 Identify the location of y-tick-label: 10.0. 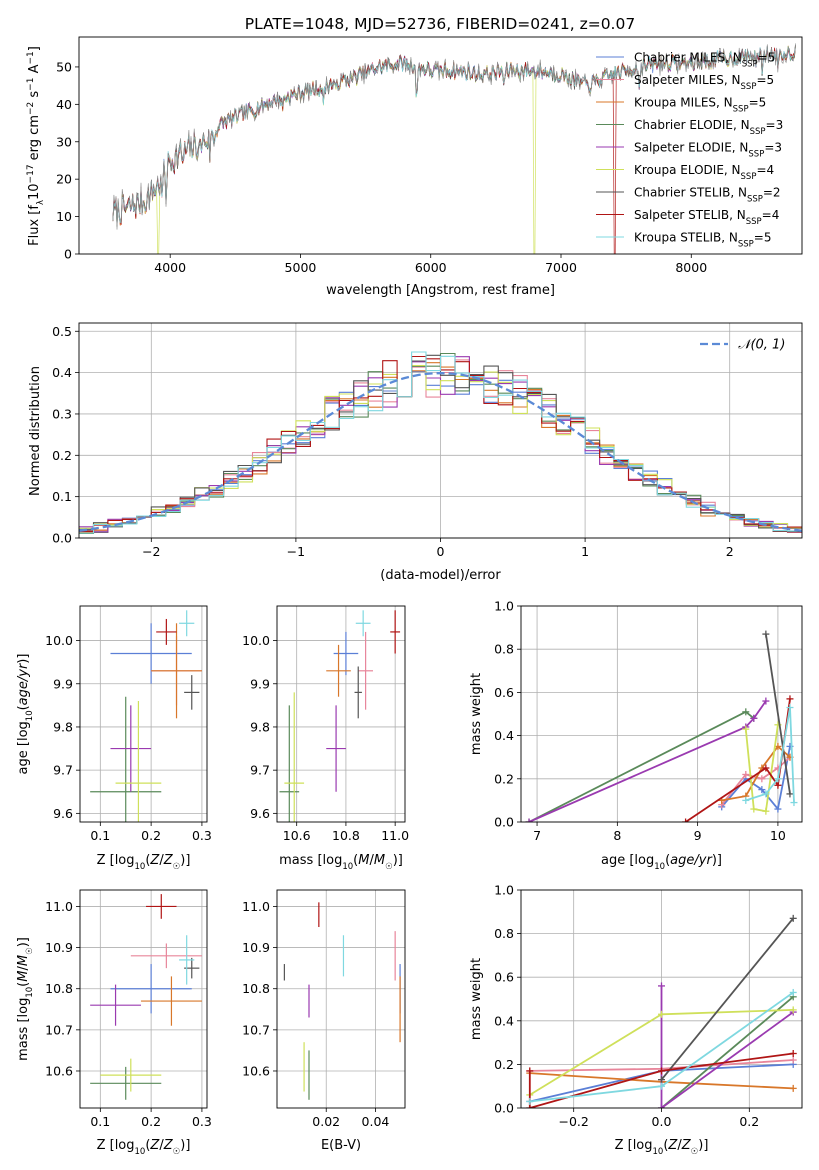
(59, 640).